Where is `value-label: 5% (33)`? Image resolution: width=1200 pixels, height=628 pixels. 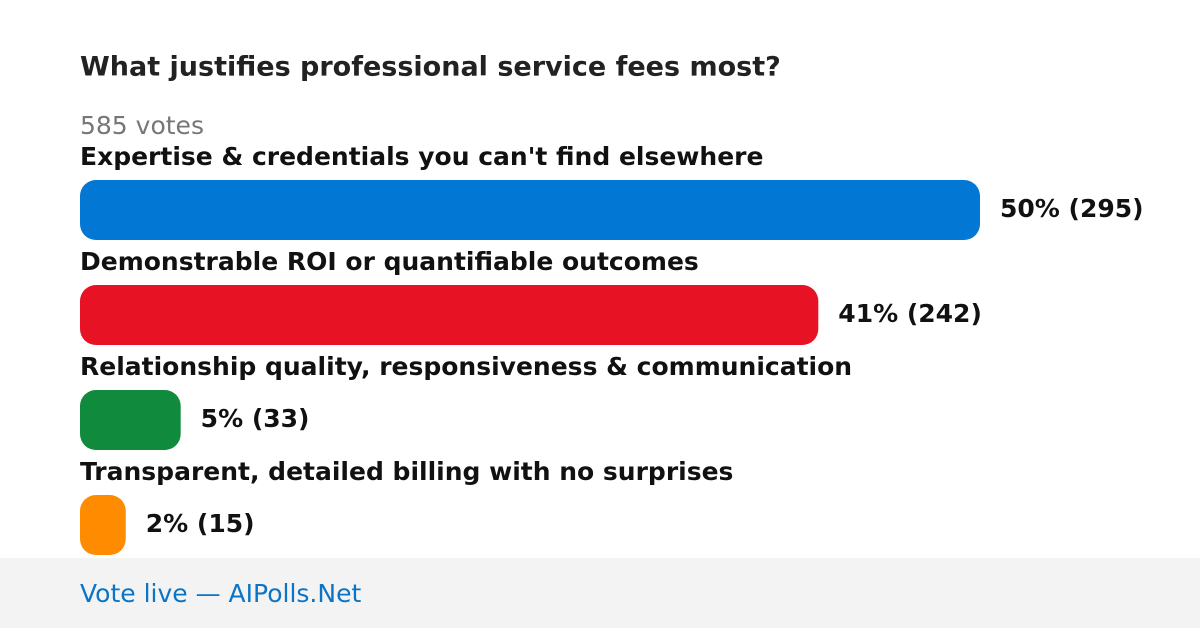
value-label: 5% (33) is located at coordinates (255, 418).